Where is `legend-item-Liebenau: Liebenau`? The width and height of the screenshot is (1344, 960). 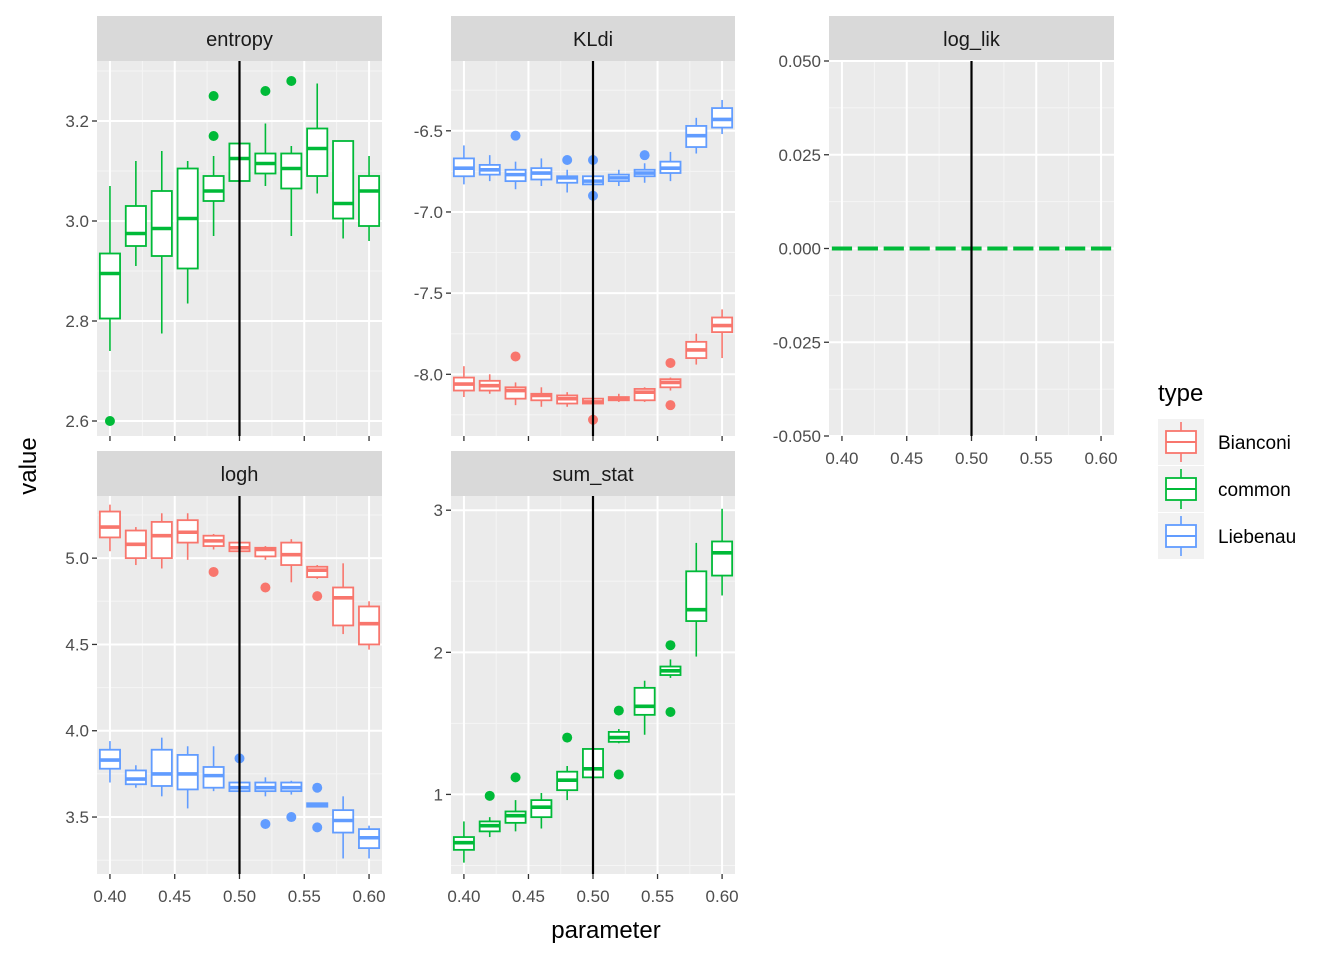 legend-item-Liebenau: Liebenau is located at coordinates (1227, 536).